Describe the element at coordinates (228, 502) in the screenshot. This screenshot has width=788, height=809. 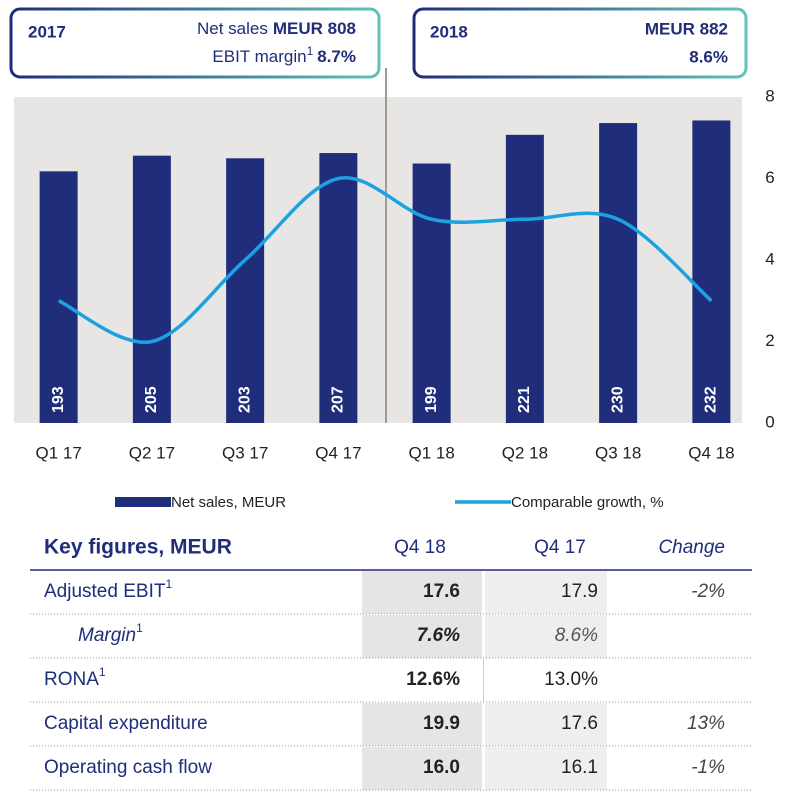
I see `legend-label: Net sales, MEUR` at that location.